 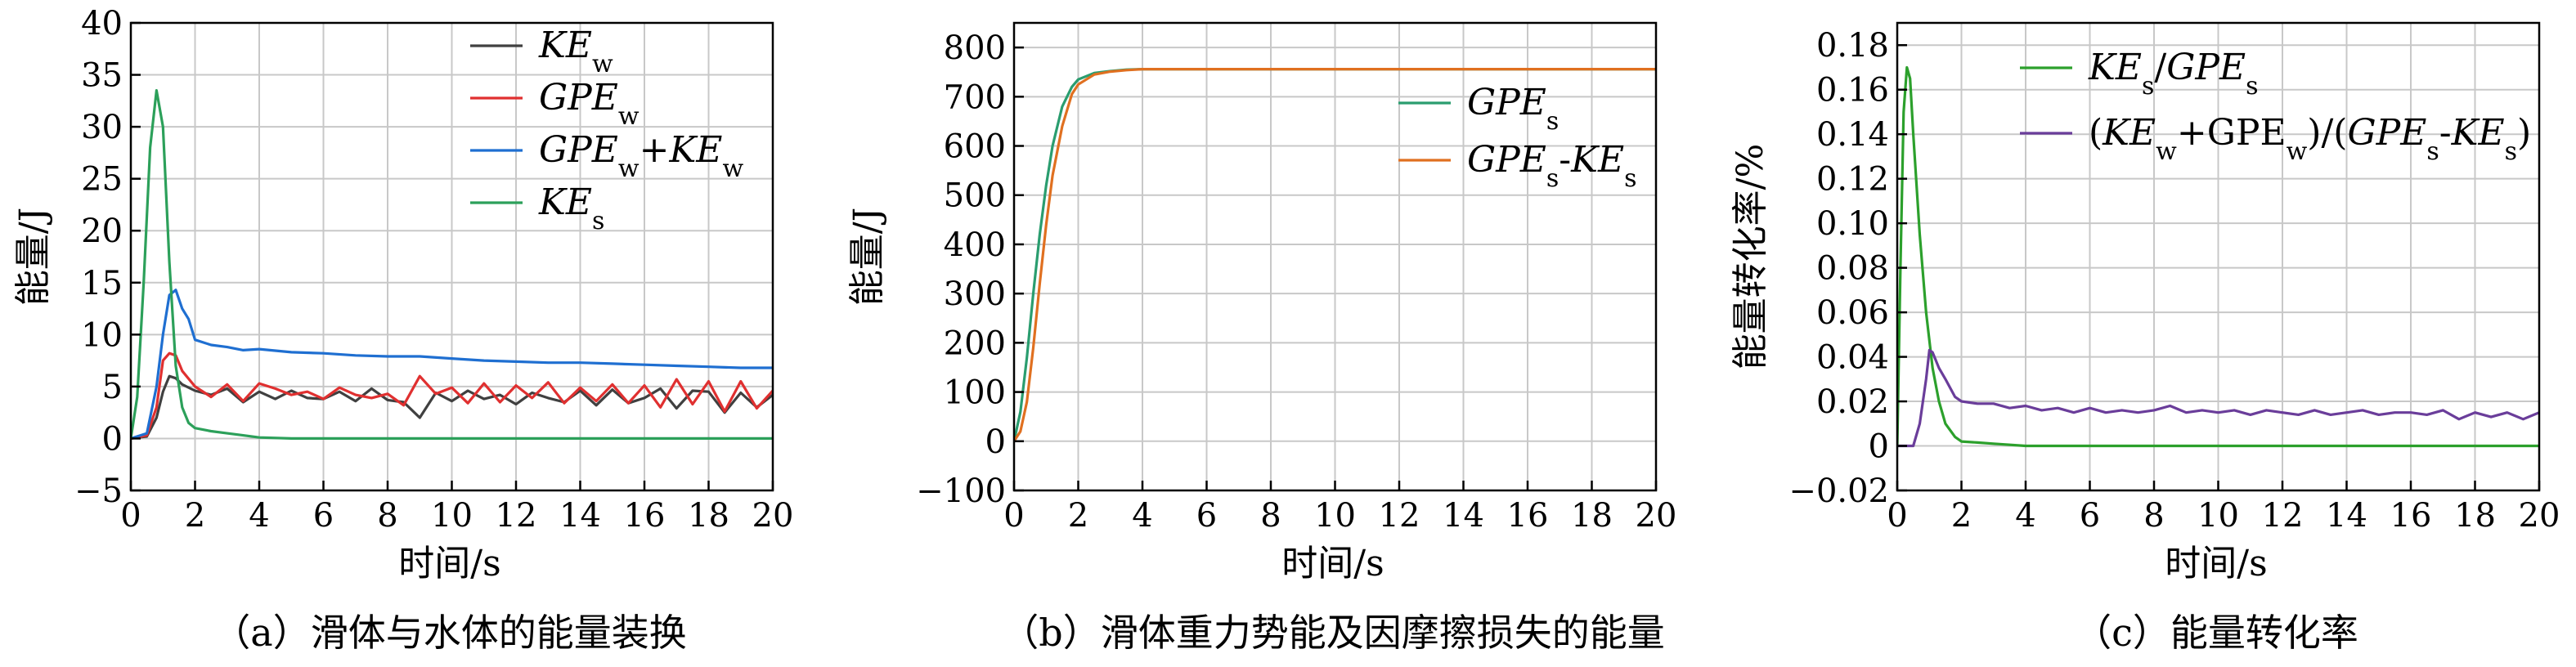 I want to click on y-axis-label: 能量转化率/%, so click(x=1751, y=257).